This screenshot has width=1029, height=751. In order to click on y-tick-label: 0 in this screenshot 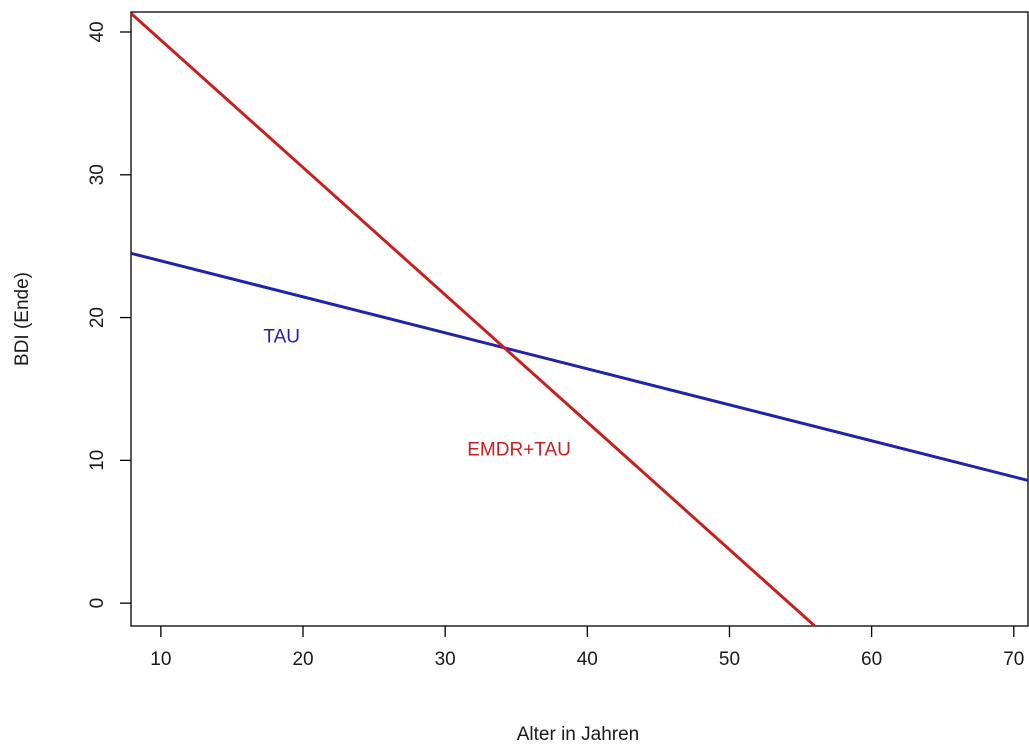, I will do `click(97, 603)`.